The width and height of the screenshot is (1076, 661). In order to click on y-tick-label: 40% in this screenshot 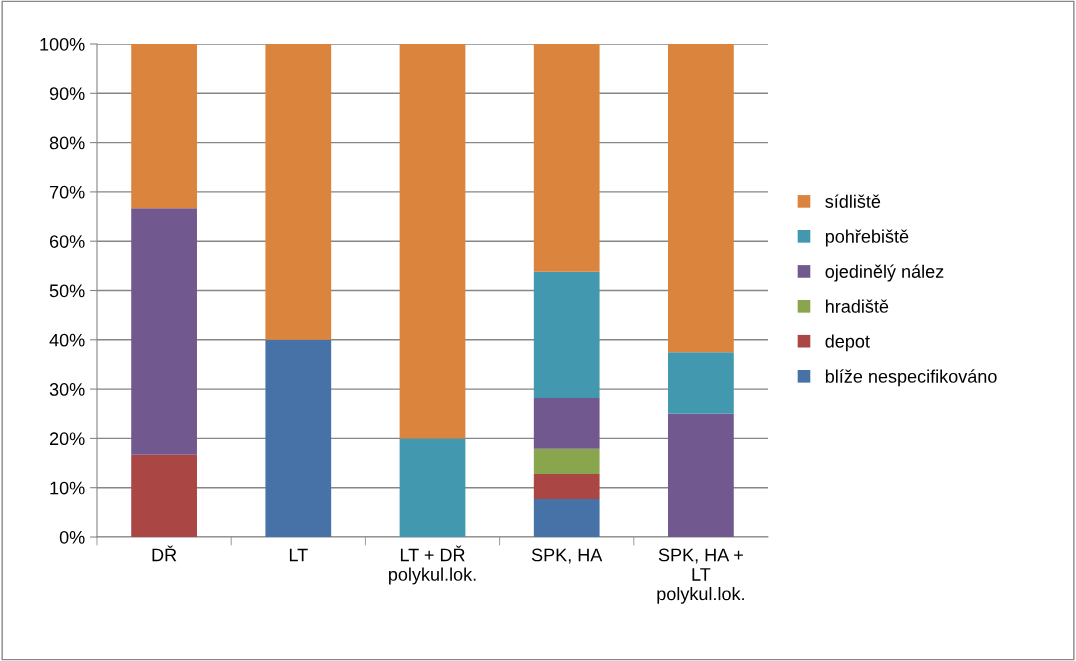, I will do `click(67, 340)`.